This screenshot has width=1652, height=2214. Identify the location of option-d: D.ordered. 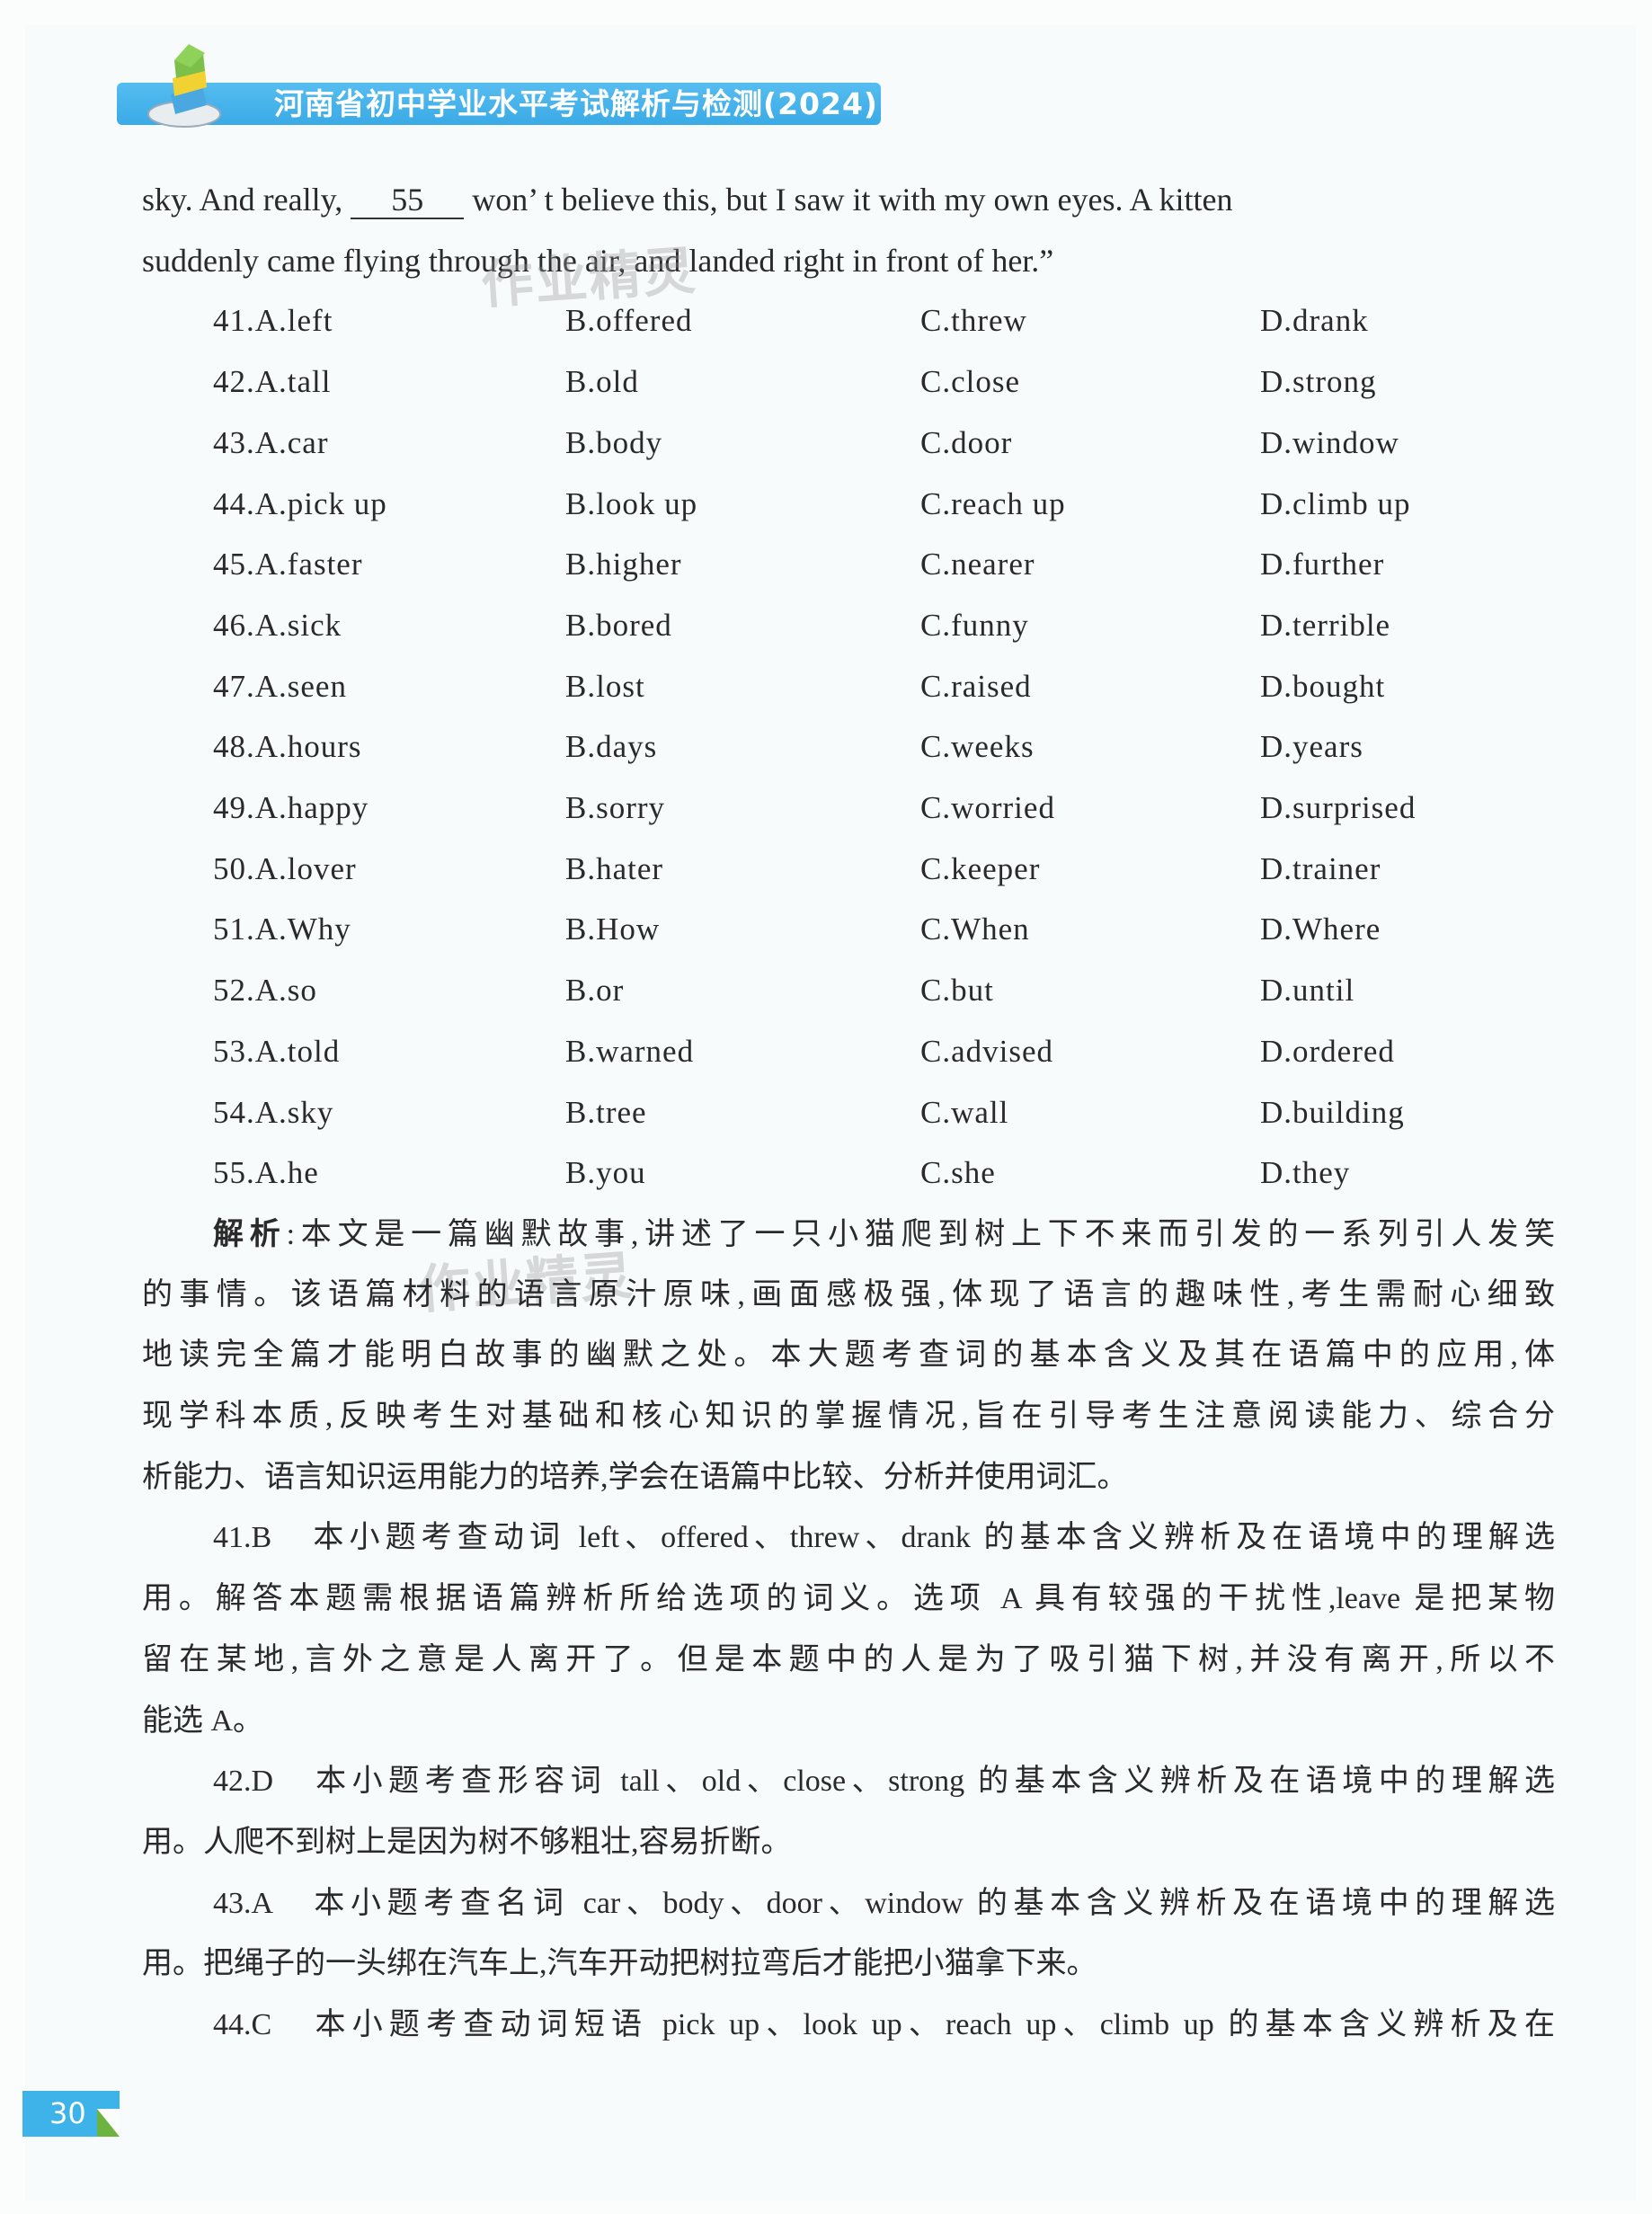
(1327, 1051).